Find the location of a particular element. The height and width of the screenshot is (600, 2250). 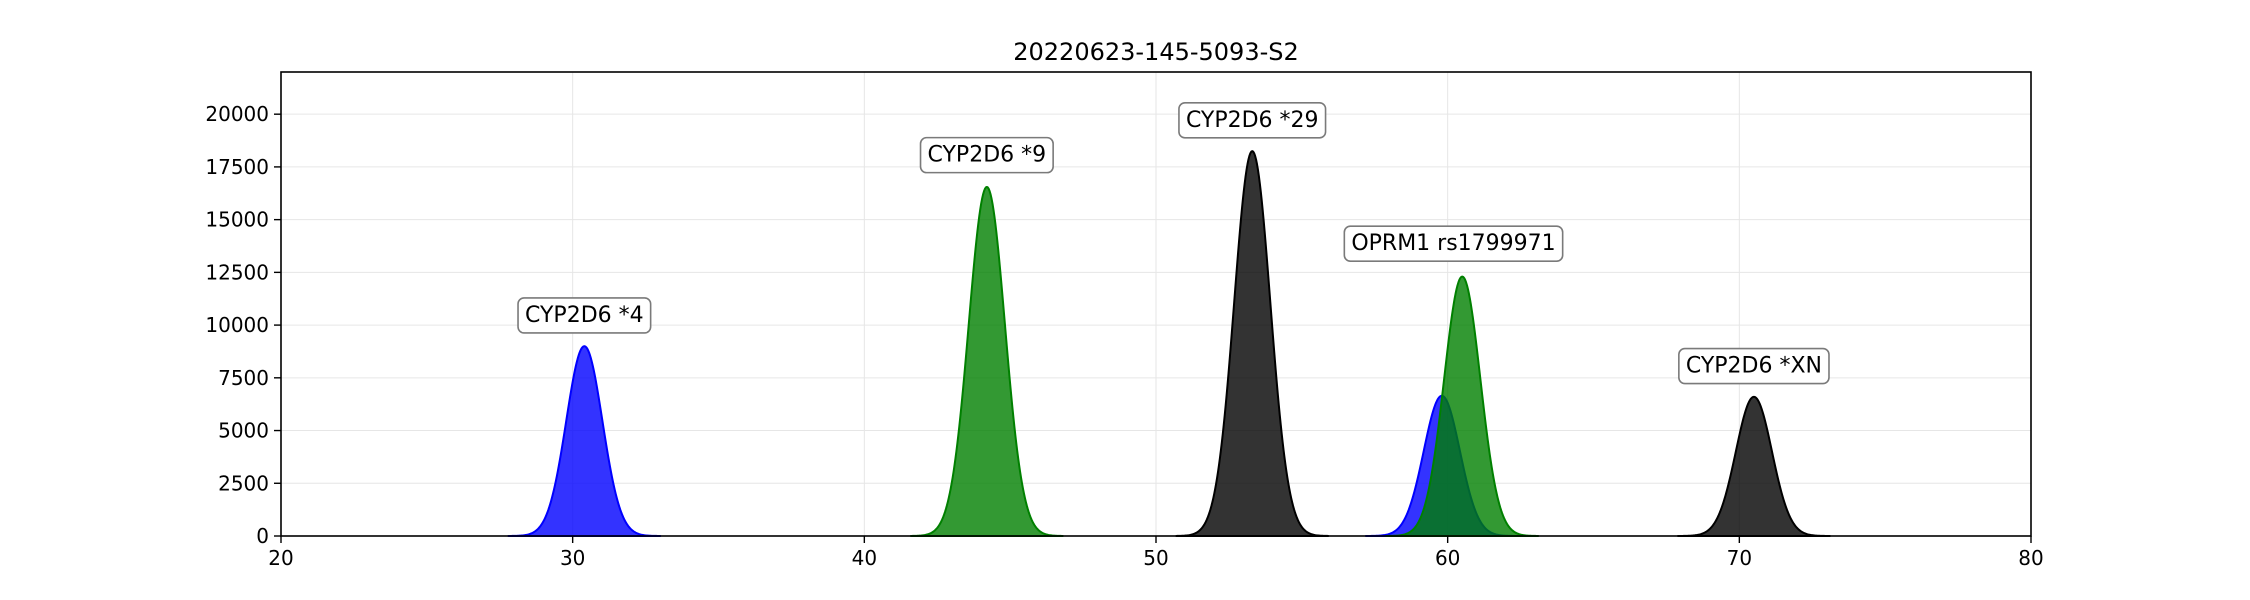

x-tick-label: 30 is located at coordinates (572, 558).